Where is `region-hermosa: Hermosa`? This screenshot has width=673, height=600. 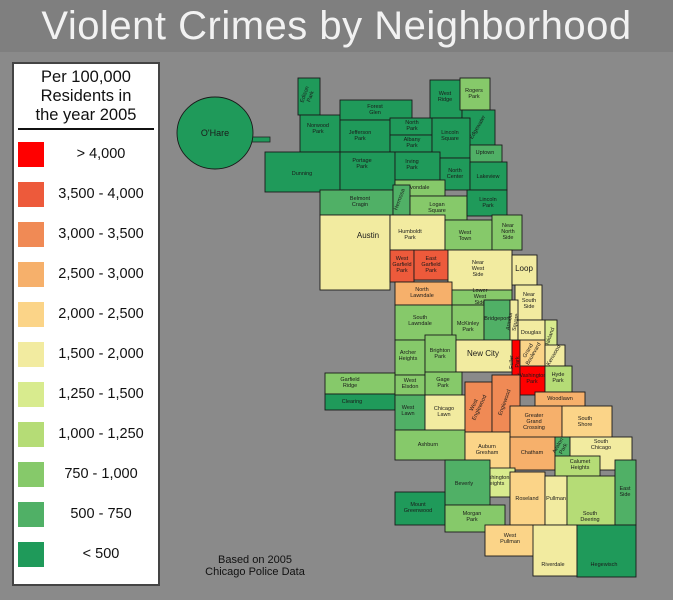
region-hermosa: Hermosa is located at coordinates (401, 200).